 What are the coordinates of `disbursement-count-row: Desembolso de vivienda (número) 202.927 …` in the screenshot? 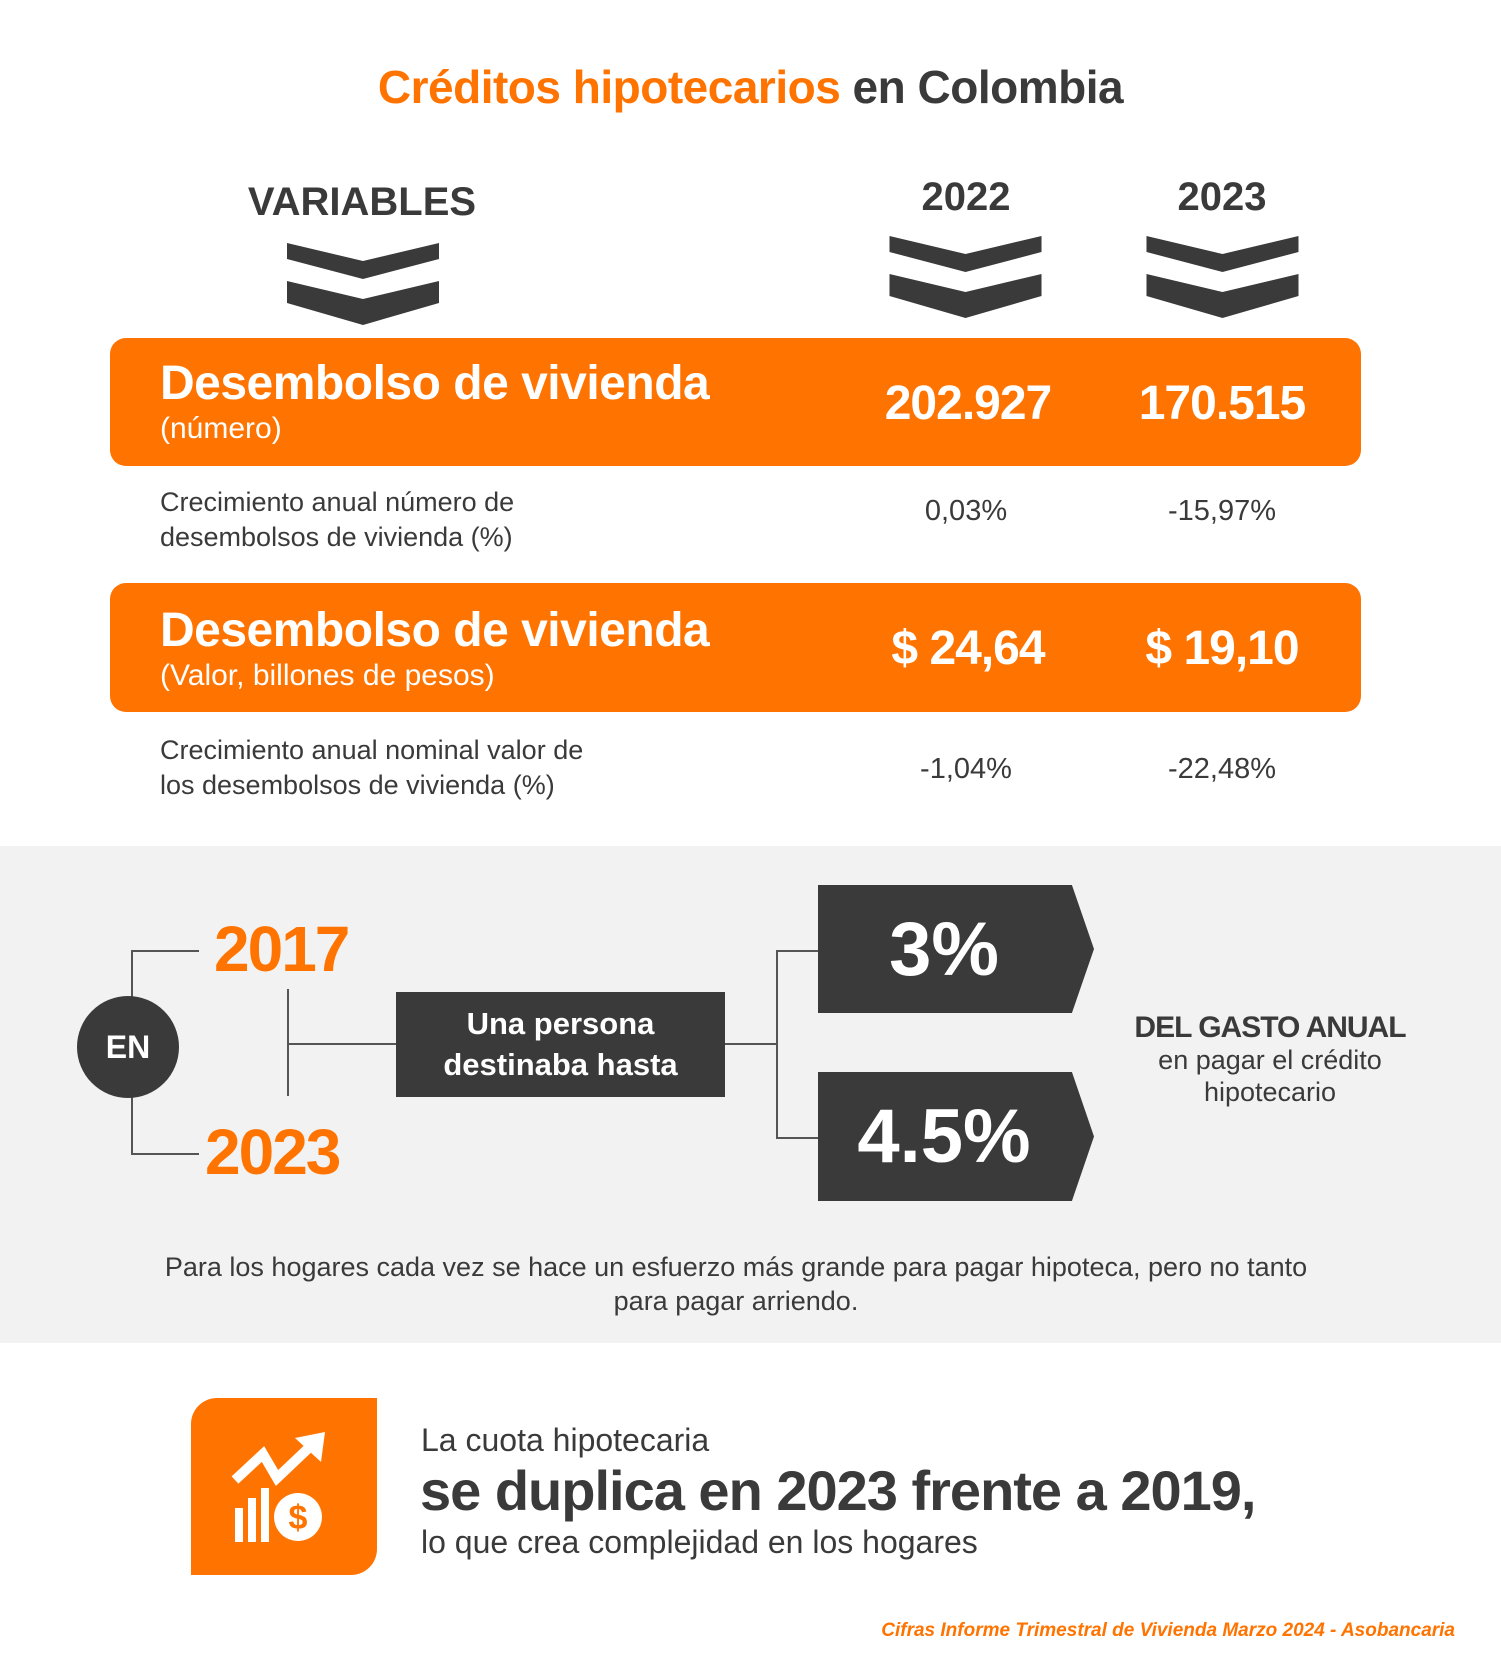 It's located at (735, 402).